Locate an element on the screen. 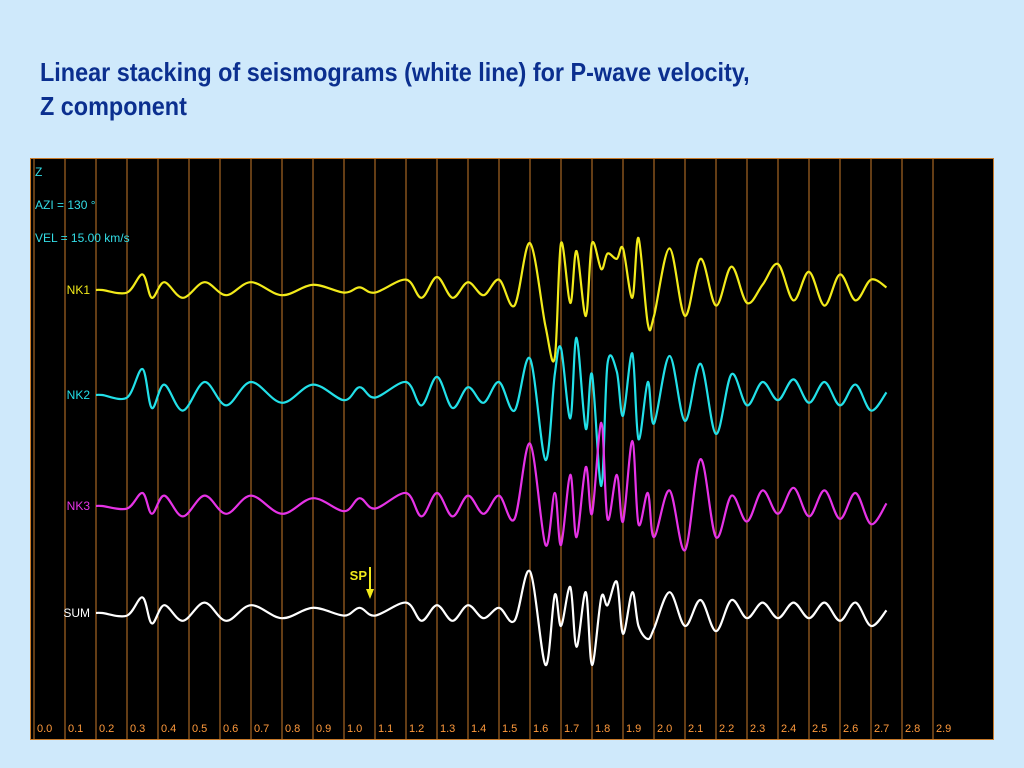 The width and height of the screenshot is (1024, 768). info-block: Z AZI = 130 ° VEL = 15.00 km/s is located at coordinates (82, 205).